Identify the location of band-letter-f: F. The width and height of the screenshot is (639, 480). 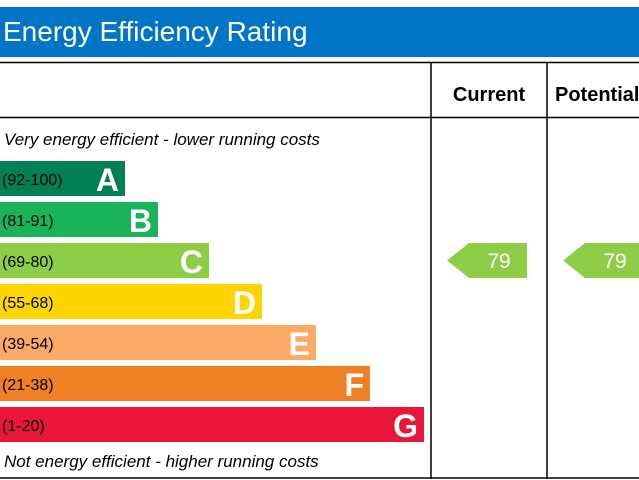
(354, 385).